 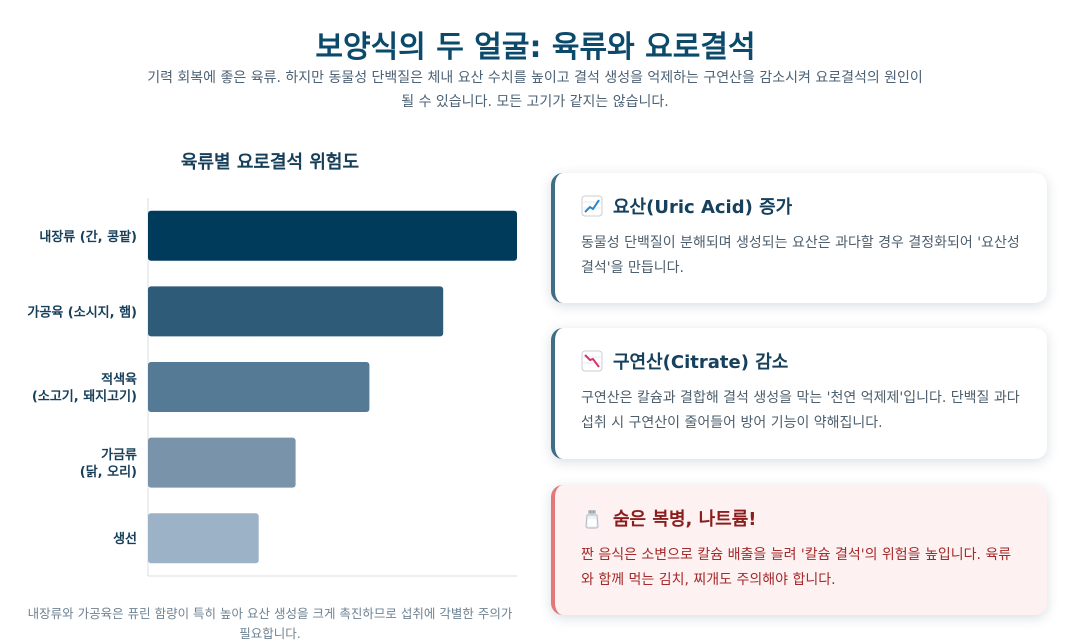 What do you see at coordinates (270, 162) in the screenshot?
I see `chart-title: 육류별 요로결석 위험도` at bounding box center [270, 162].